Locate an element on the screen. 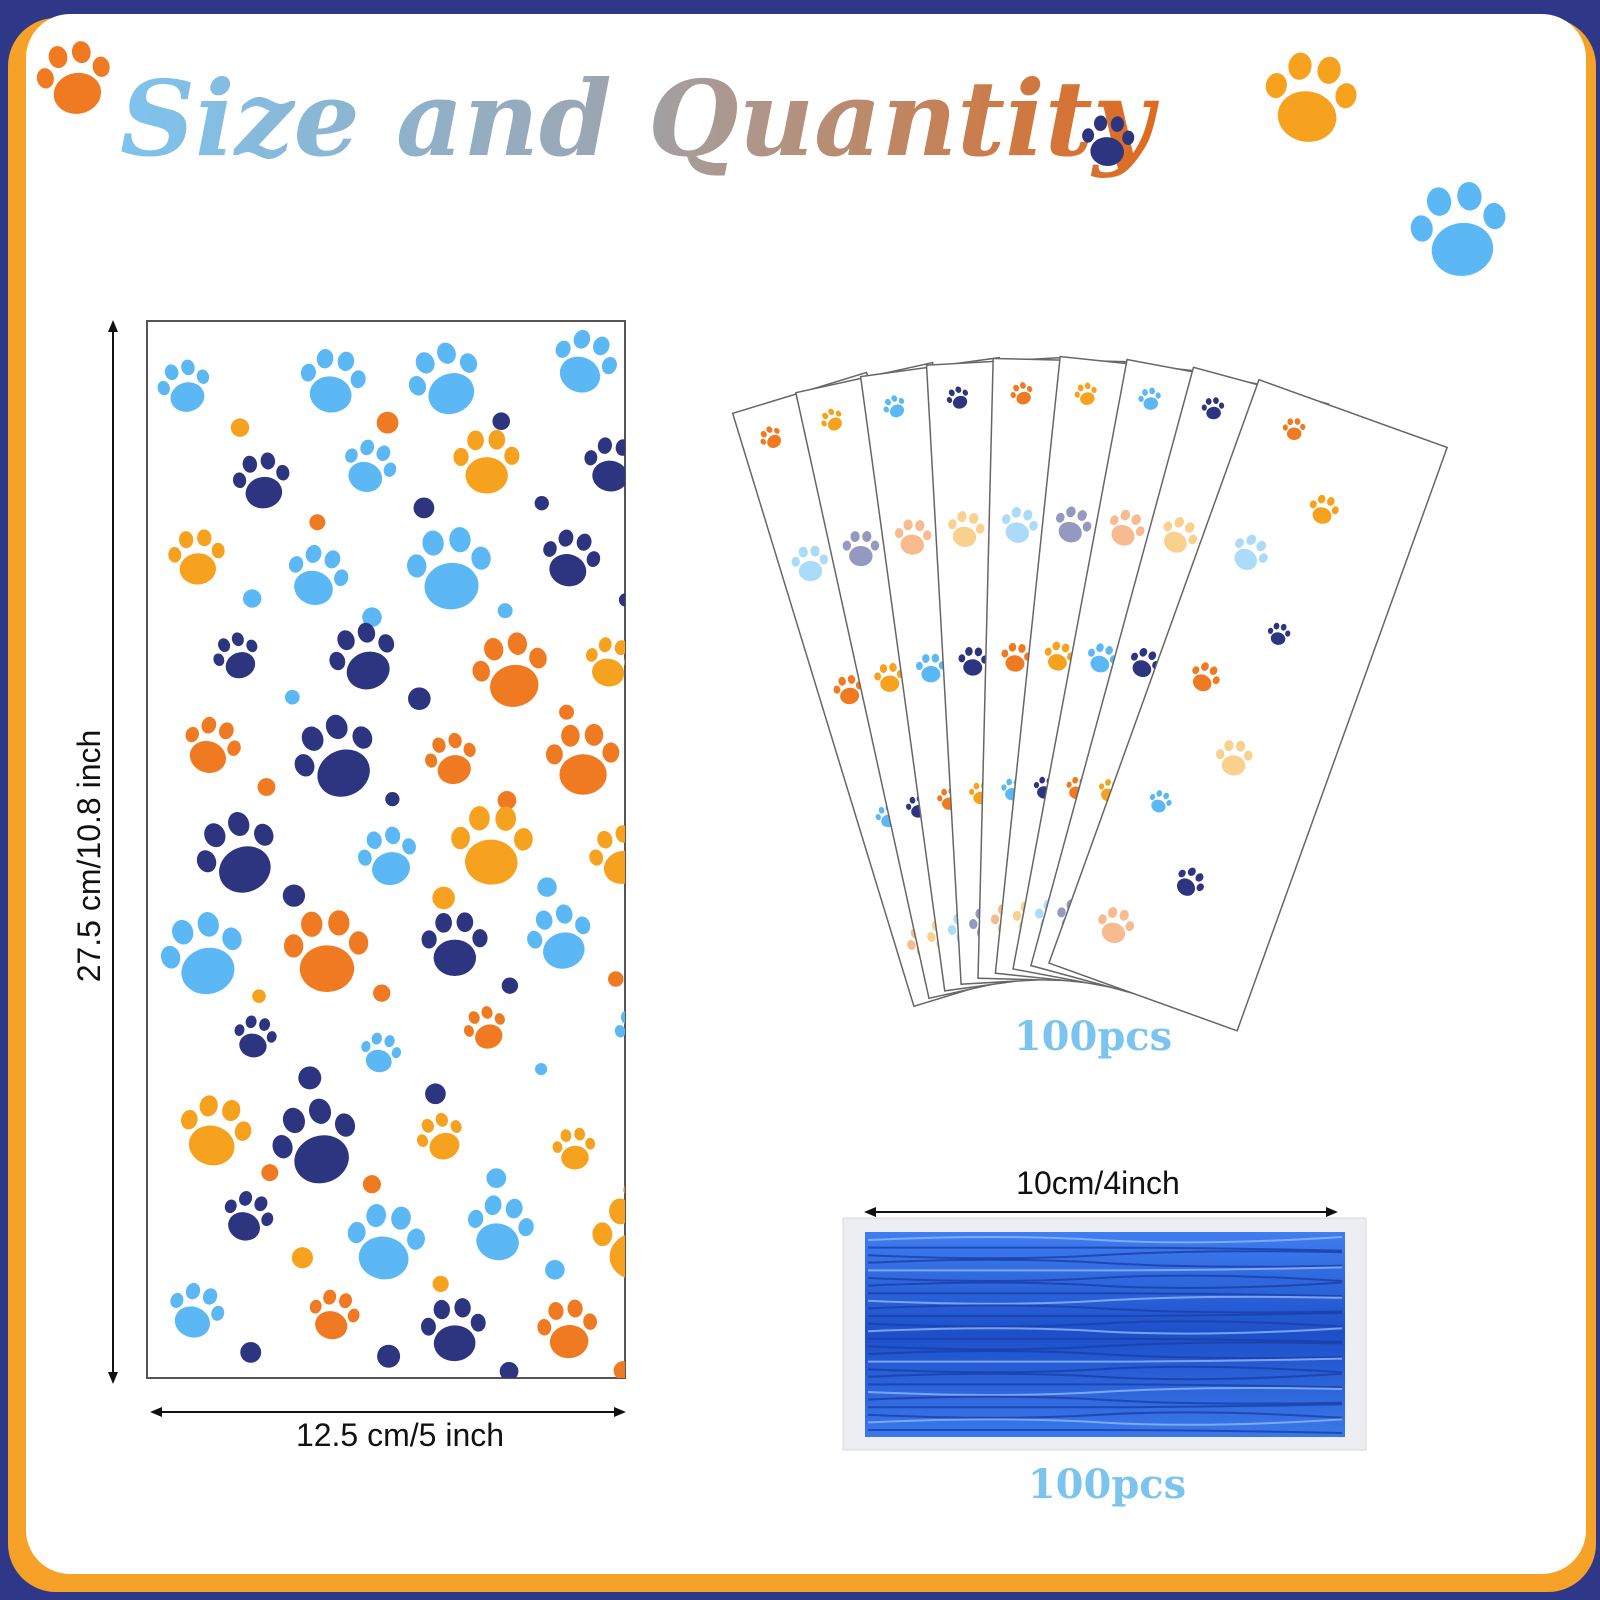 Image resolution: width=1600 pixels, height=1600 pixels. fanned-bag is located at coordinates (1248, 705).